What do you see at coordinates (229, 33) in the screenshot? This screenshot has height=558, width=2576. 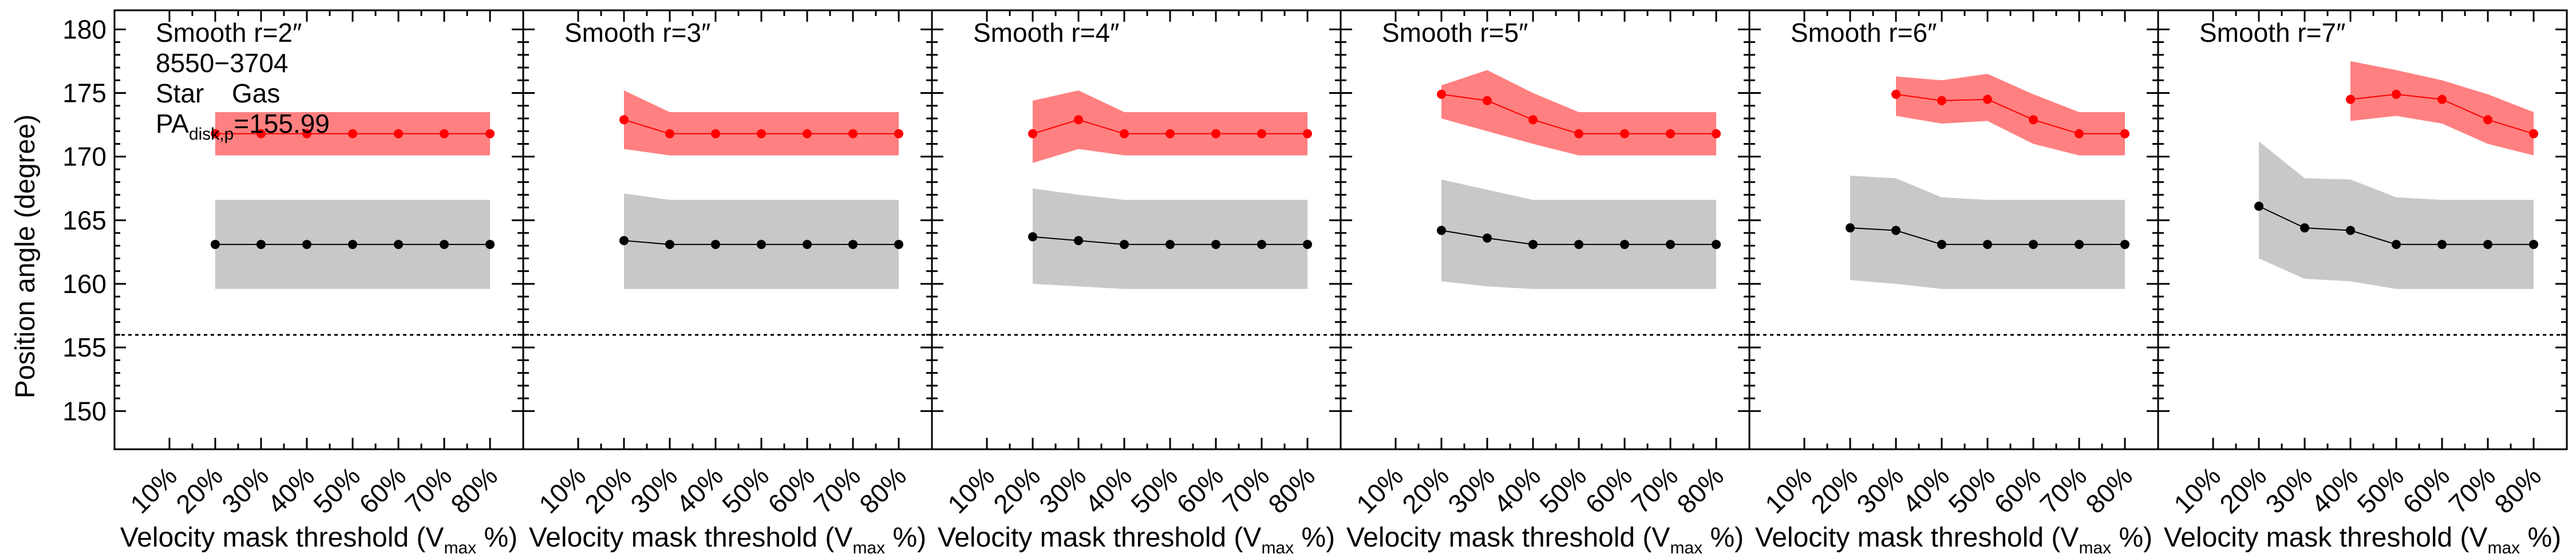 I see `panel-label: Smooth r=2″` at bounding box center [229, 33].